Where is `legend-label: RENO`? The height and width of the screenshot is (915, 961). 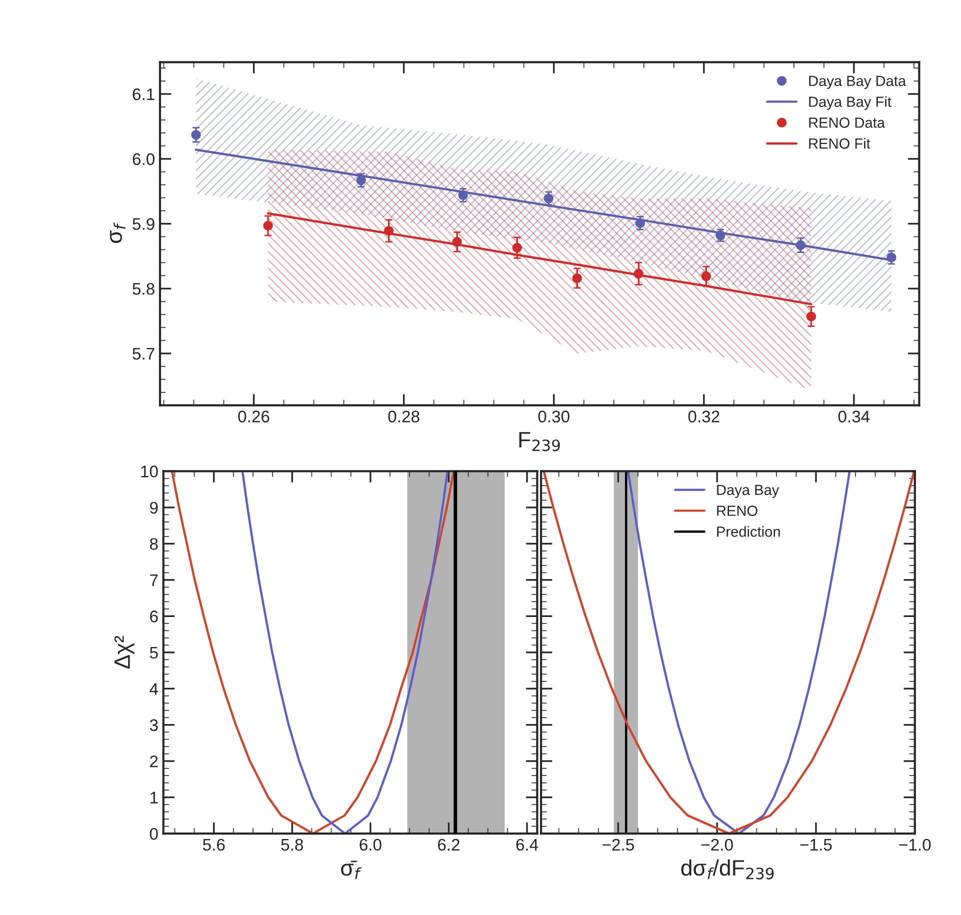 legend-label: RENO is located at coordinates (737, 511).